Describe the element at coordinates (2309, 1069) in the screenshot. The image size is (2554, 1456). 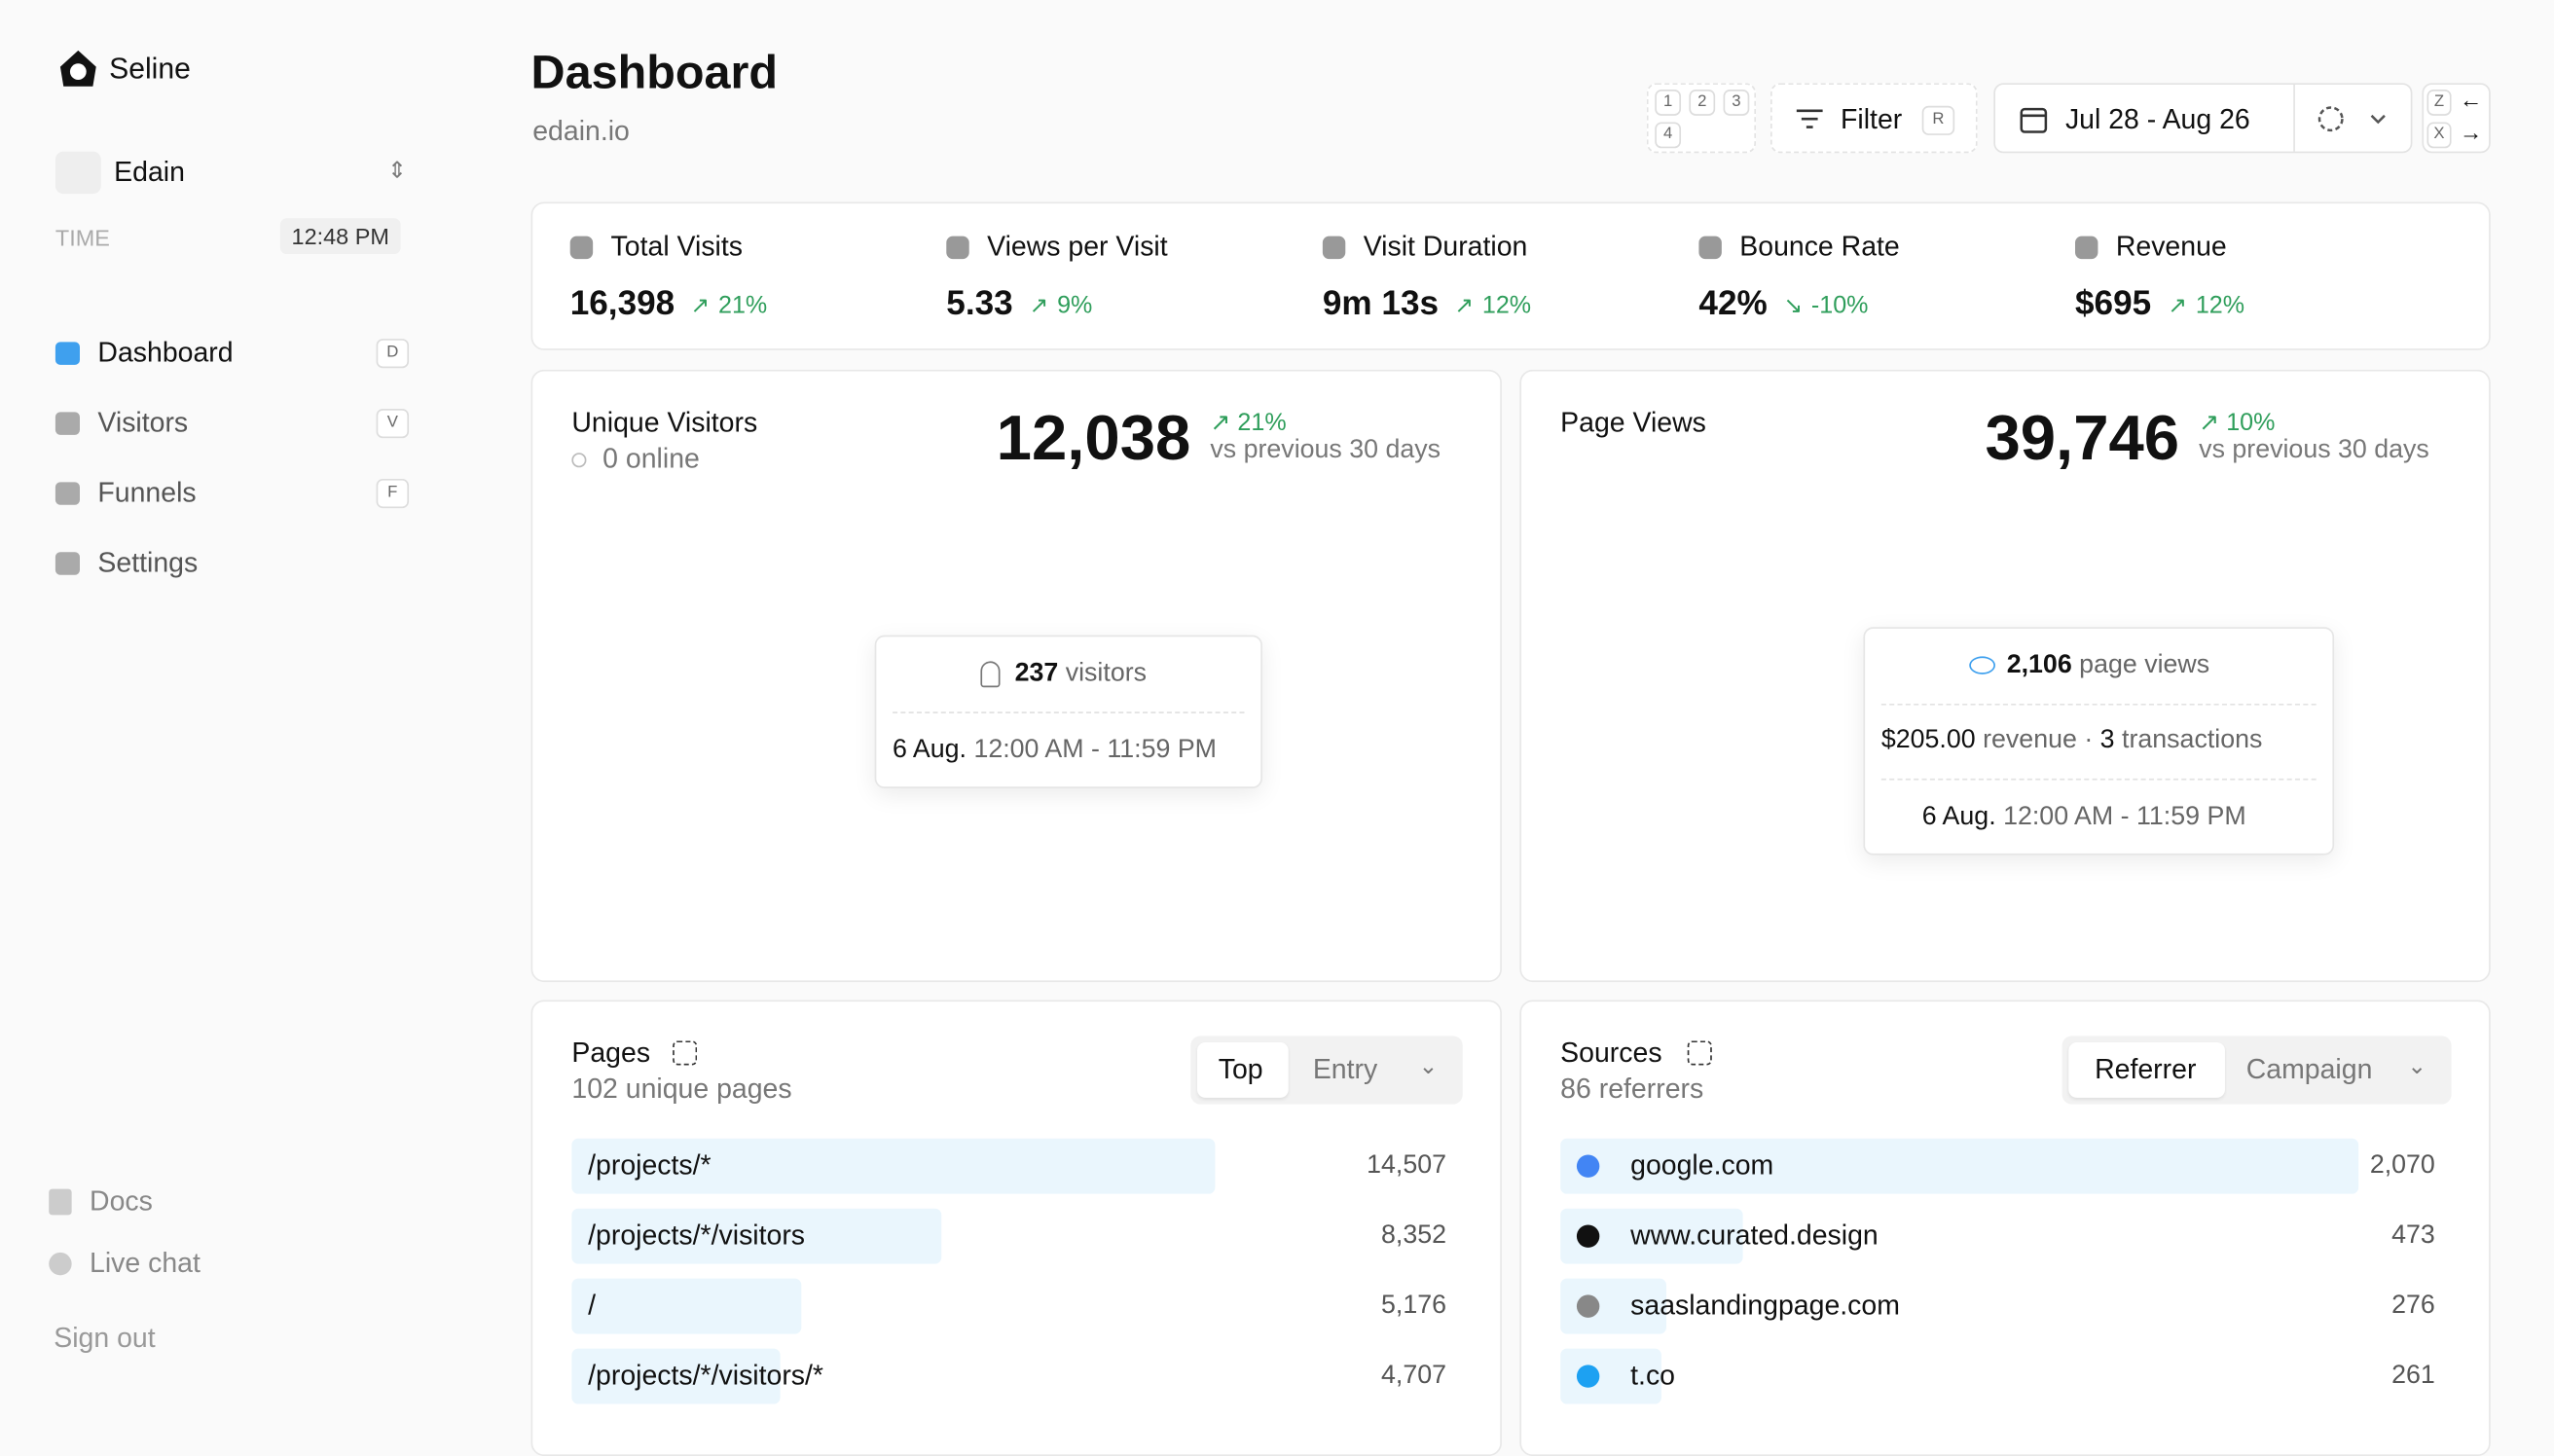
I see `tab: Campaign` at that location.